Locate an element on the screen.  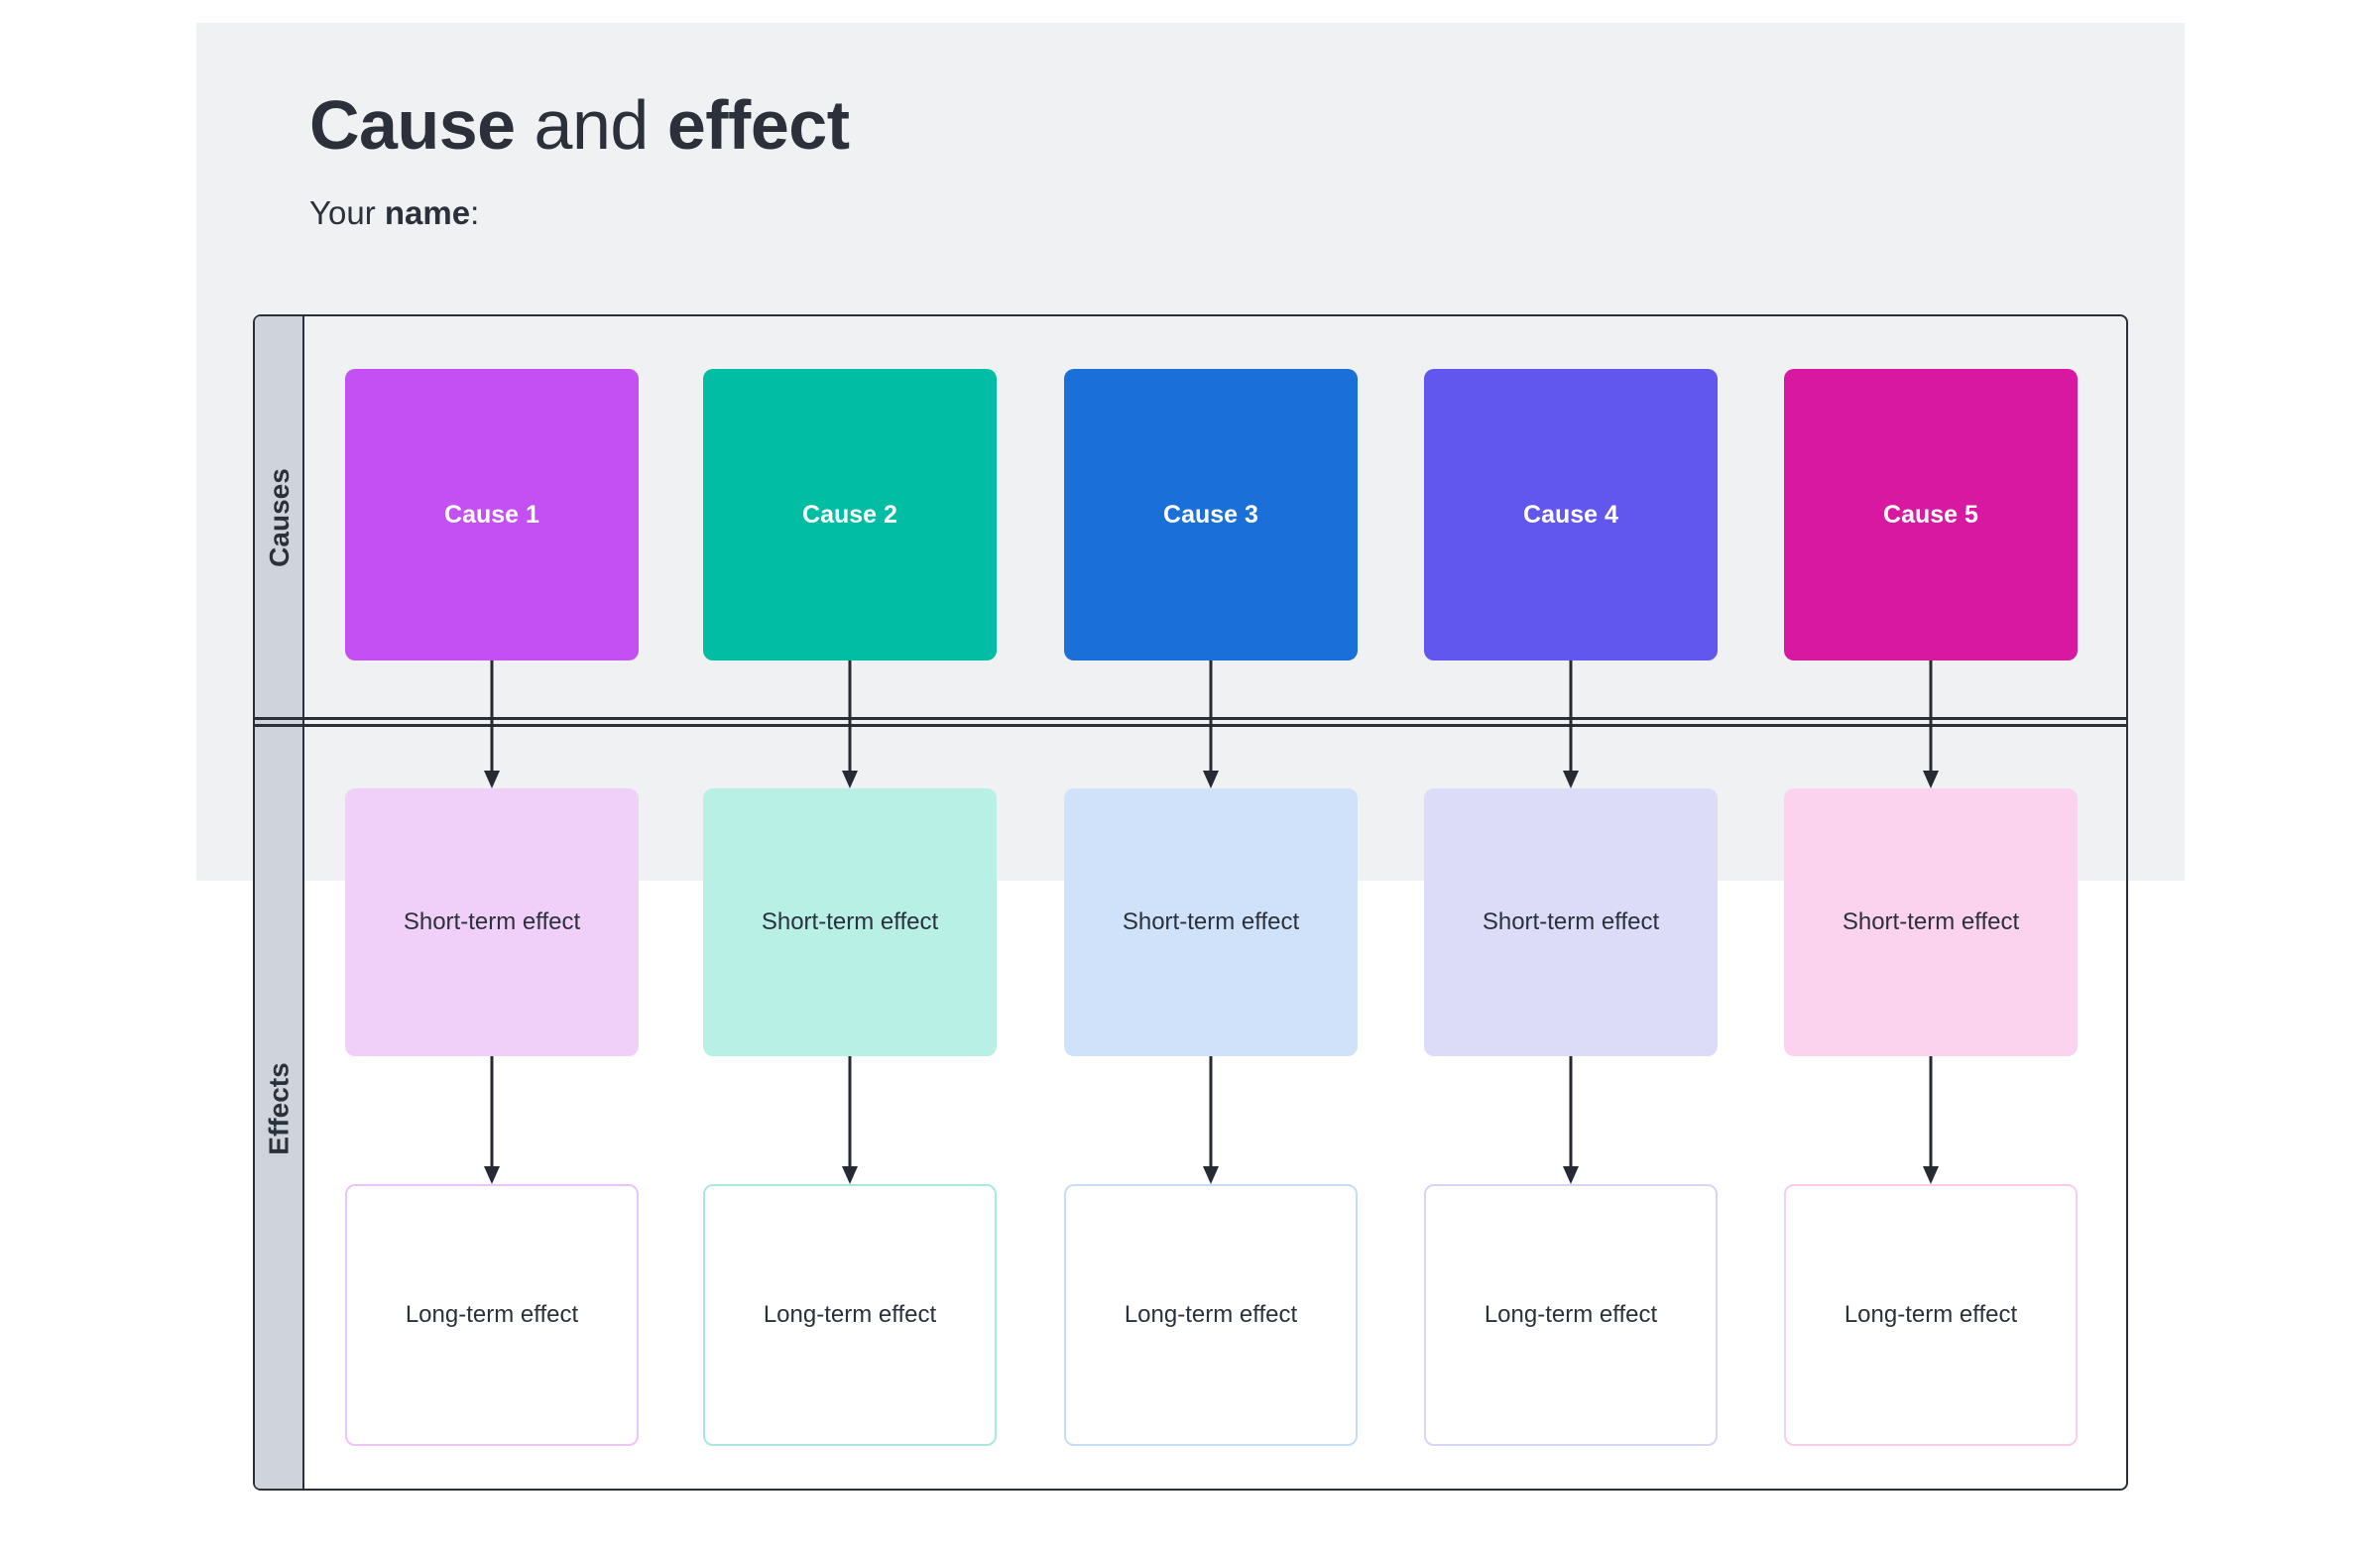
page-title-mid: and is located at coordinates (591, 125).